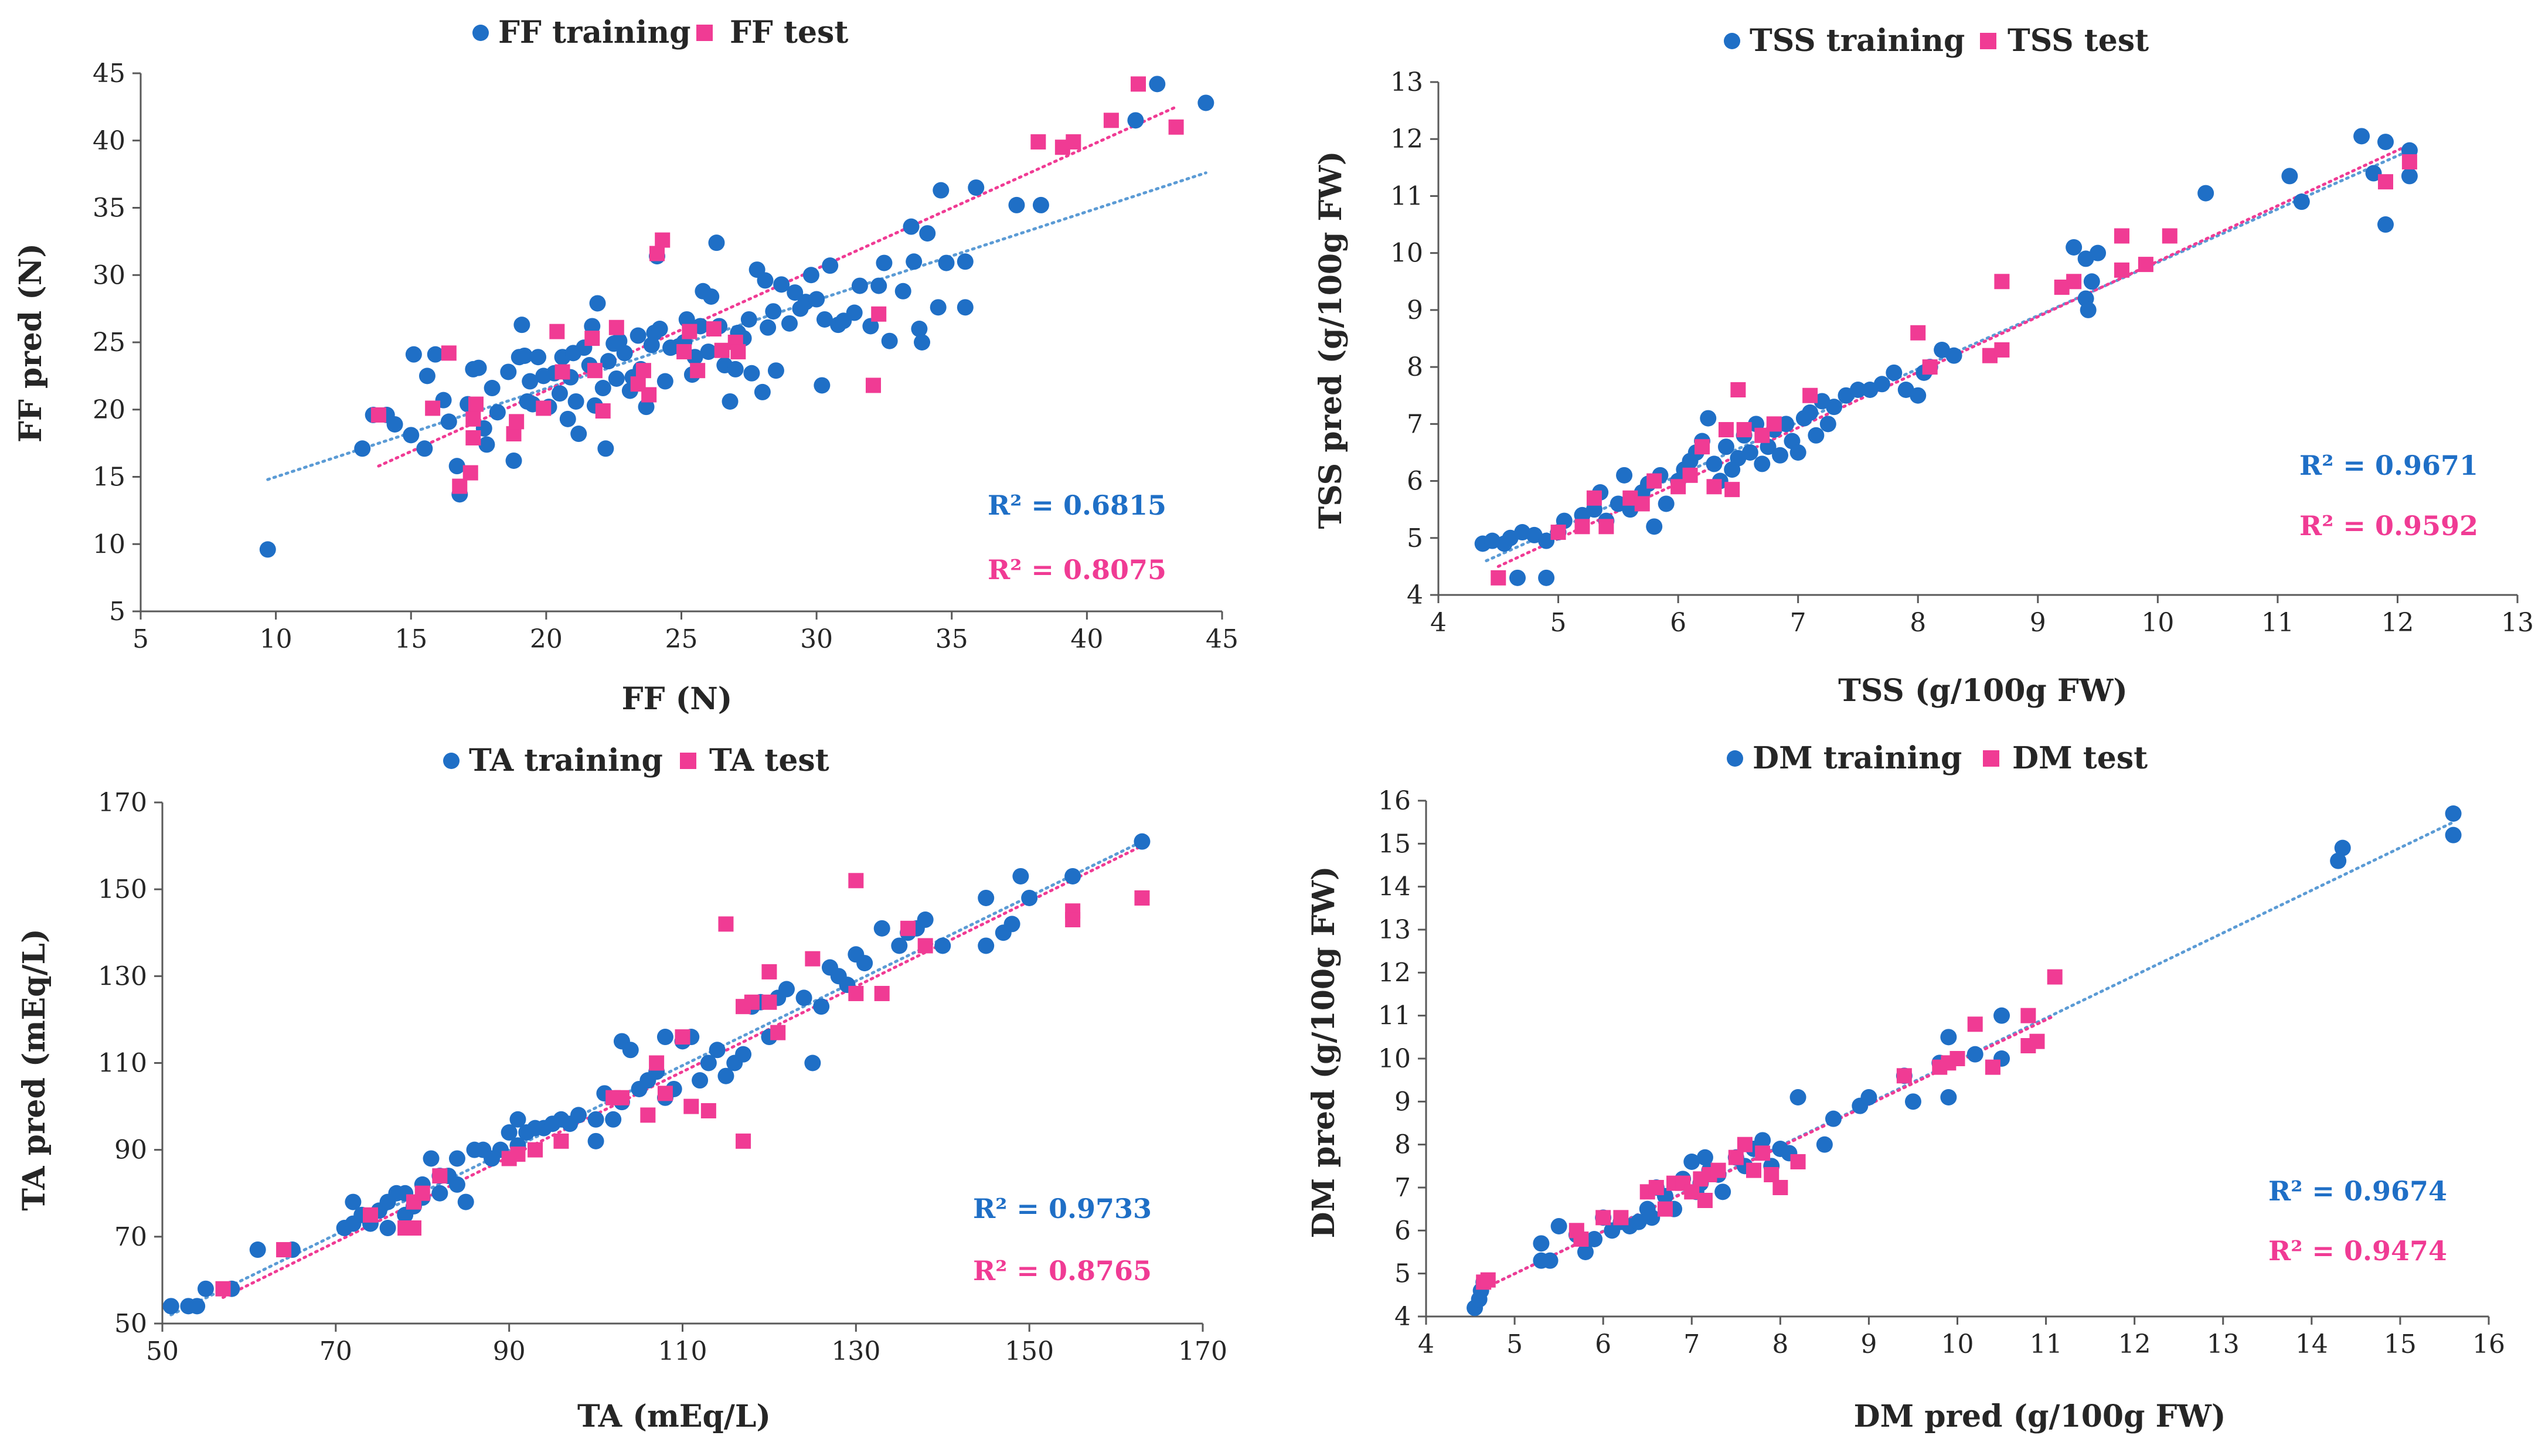  Describe the element at coordinates (1558, 623) in the screenshot. I see `tss-x-tick-label: 5` at that location.